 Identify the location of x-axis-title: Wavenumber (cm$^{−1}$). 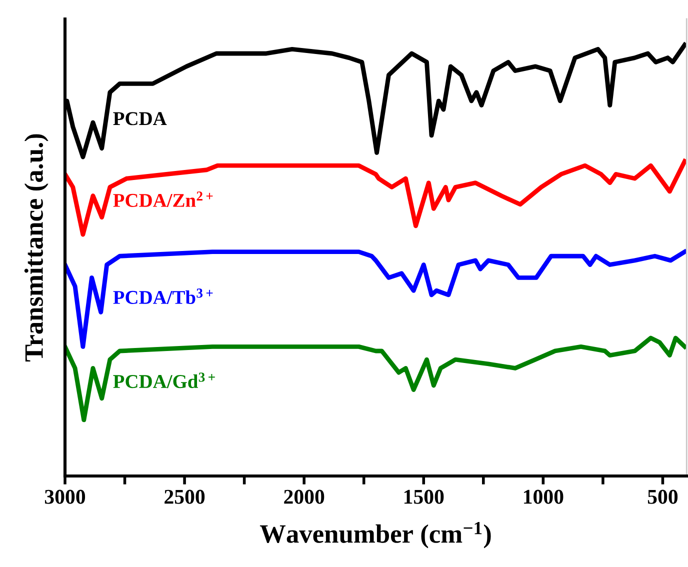
(375, 535).